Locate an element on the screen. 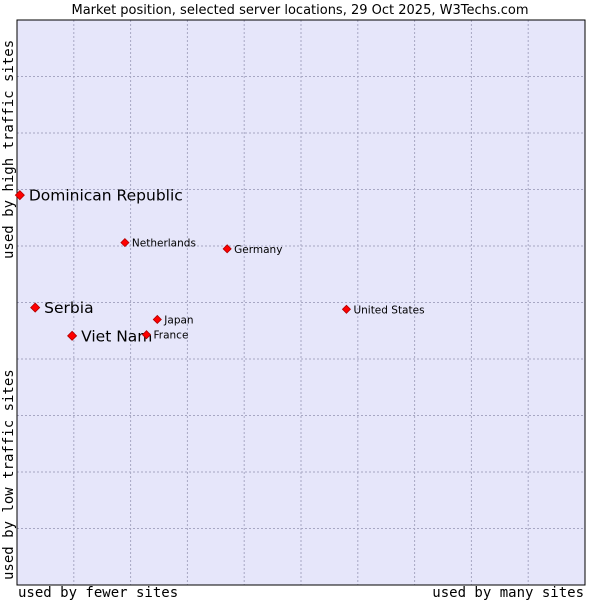 The height and width of the screenshot is (600, 600). point-group-japan: Japan is located at coordinates (173, 320).